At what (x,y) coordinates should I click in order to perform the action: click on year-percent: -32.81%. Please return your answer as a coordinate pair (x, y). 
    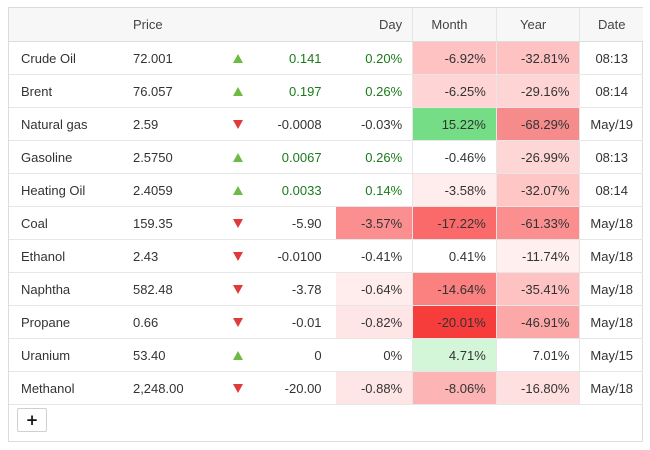
    Looking at the image, I should click on (537, 58).